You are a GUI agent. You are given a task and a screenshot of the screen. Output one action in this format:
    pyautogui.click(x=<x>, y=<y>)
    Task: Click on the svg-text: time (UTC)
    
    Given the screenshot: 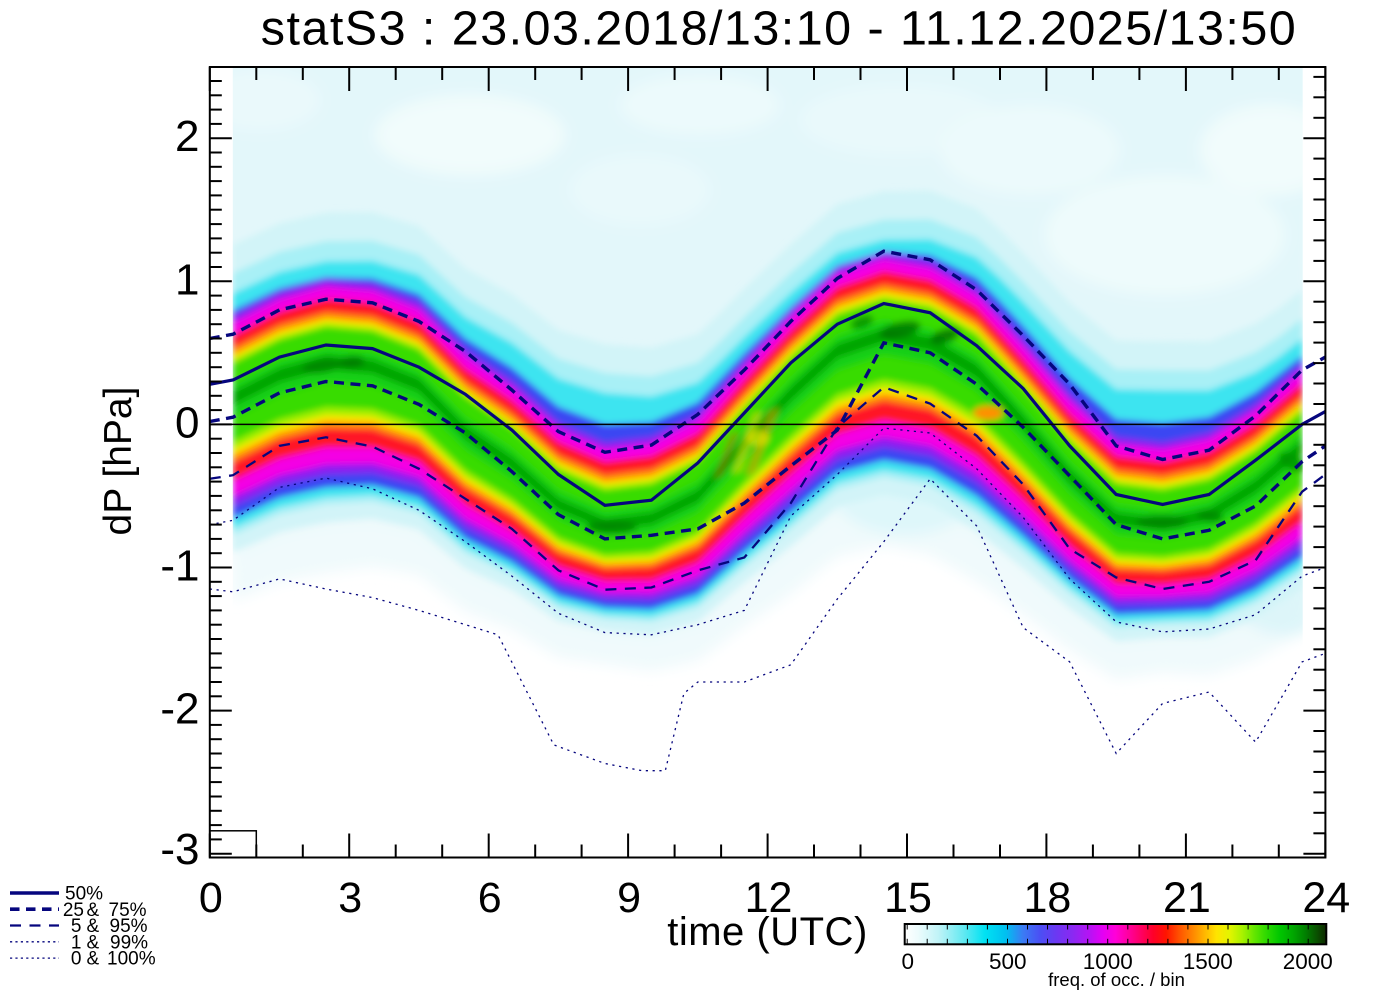 What is the action you would take?
    pyautogui.click(x=767, y=932)
    